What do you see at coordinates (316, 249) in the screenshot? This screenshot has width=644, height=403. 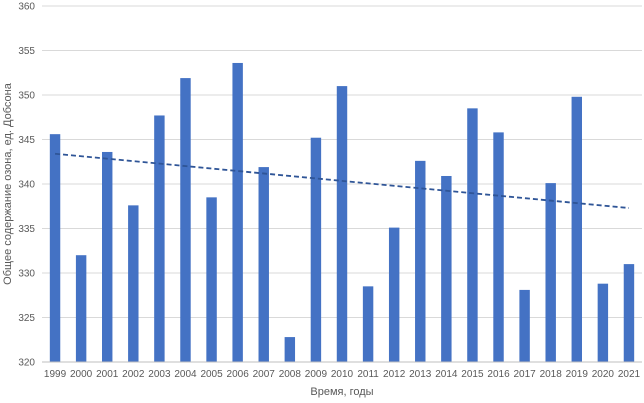 I see `bar-2009` at bounding box center [316, 249].